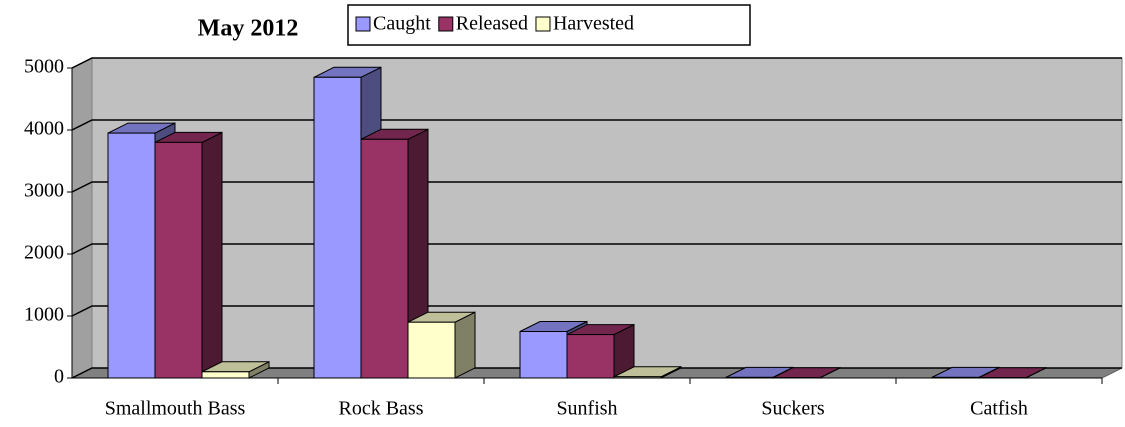 The width and height of the screenshot is (1125, 427). Describe the element at coordinates (793, 409) in the screenshot. I see `x-tick-label: Suckers` at that location.